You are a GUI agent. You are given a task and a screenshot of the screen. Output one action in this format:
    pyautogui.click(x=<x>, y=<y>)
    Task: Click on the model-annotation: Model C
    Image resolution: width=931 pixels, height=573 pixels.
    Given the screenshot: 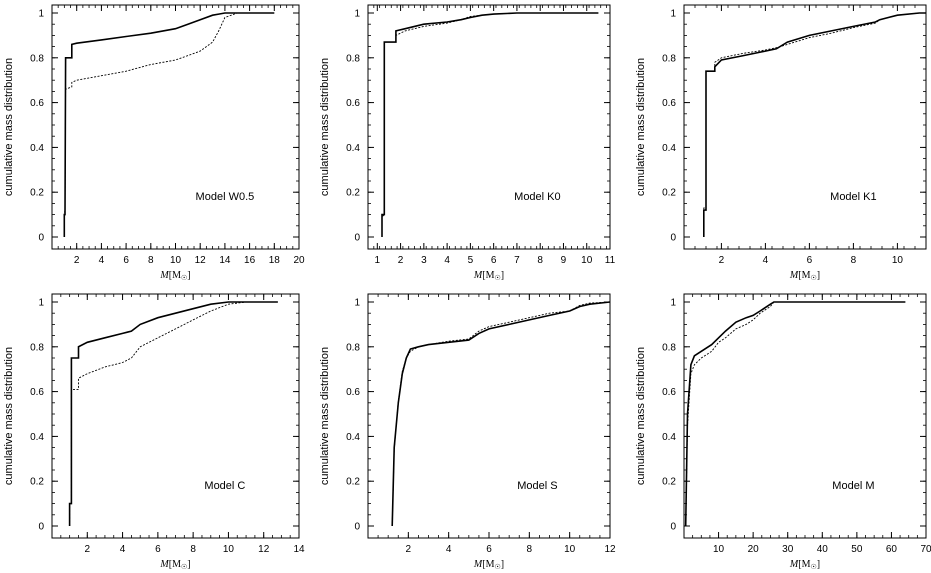 What is the action you would take?
    pyautogui.click(x=224, y=486)
    